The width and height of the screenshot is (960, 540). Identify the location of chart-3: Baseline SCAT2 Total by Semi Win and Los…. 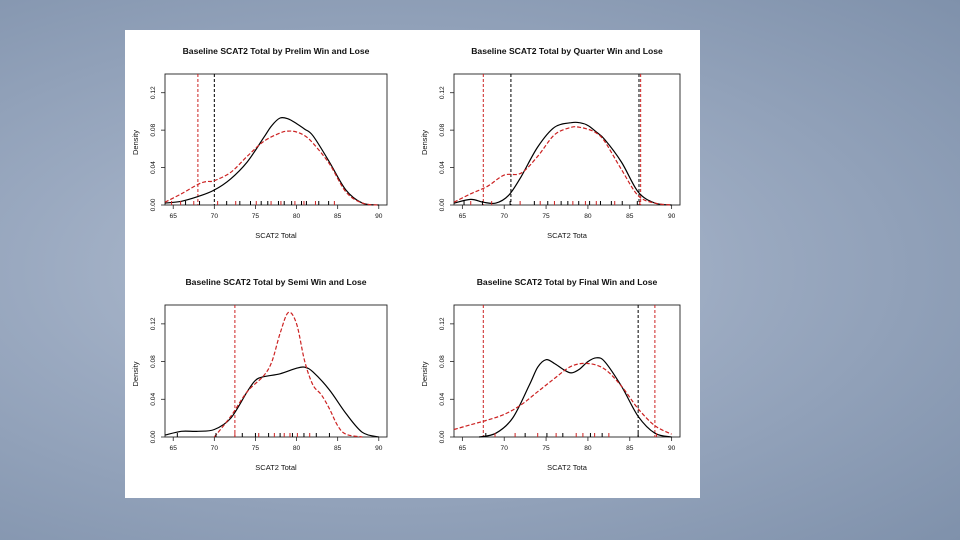
(259, 374).